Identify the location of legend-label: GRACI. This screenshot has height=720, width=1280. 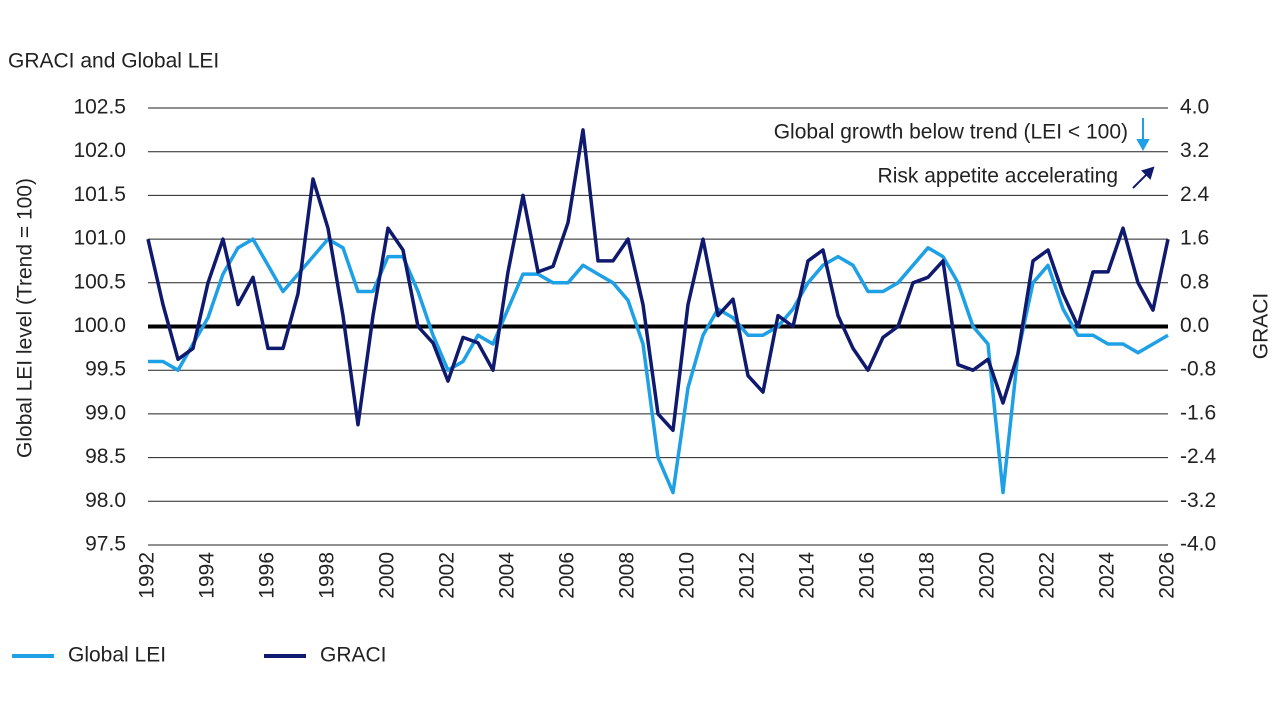
(353, 655).